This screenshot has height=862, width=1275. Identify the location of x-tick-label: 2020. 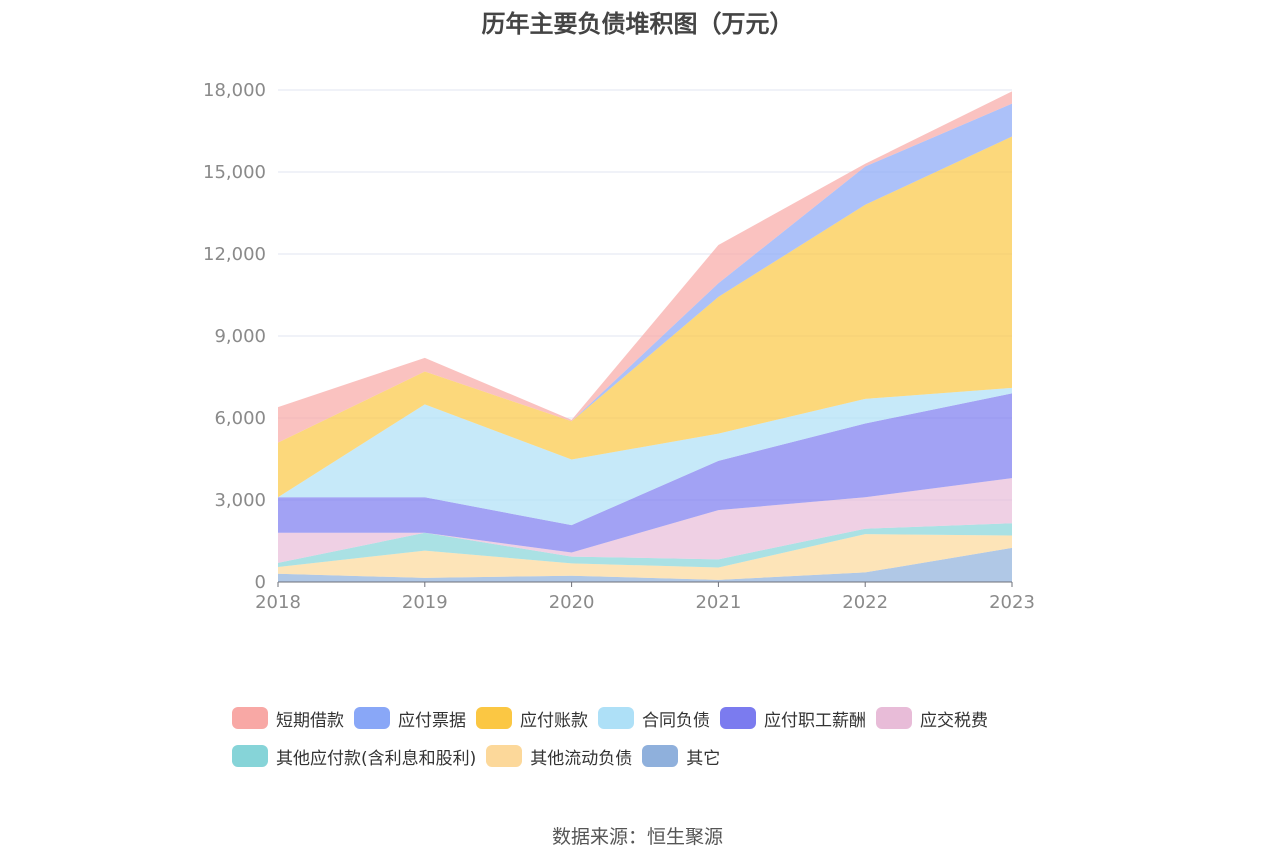
(572, 602).